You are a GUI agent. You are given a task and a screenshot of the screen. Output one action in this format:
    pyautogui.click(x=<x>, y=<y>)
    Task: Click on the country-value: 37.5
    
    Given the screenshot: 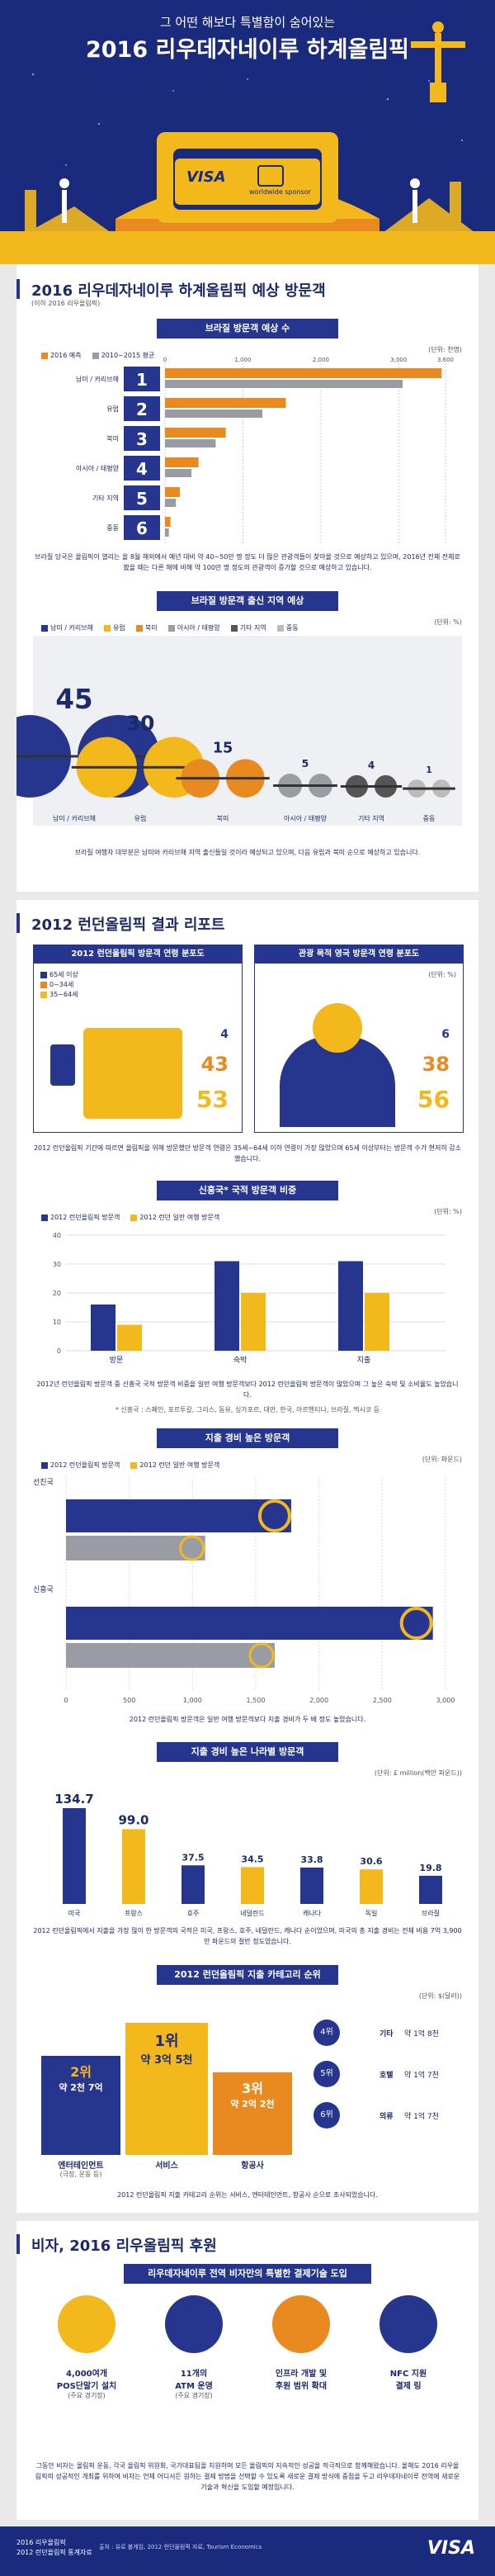 What is the action you would take?
    pyautogui.click(x=193, y=1857)
    